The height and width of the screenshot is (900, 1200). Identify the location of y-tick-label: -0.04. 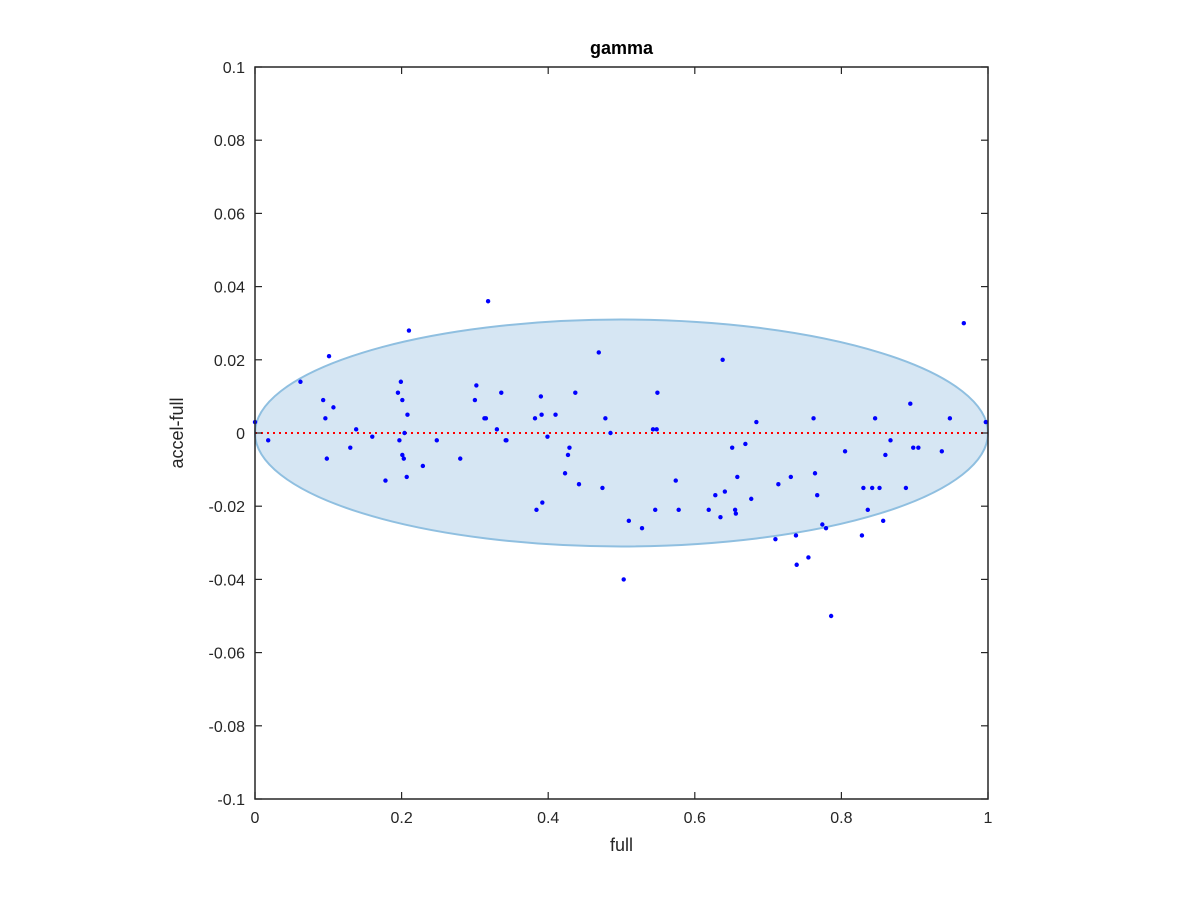
(227, 580).